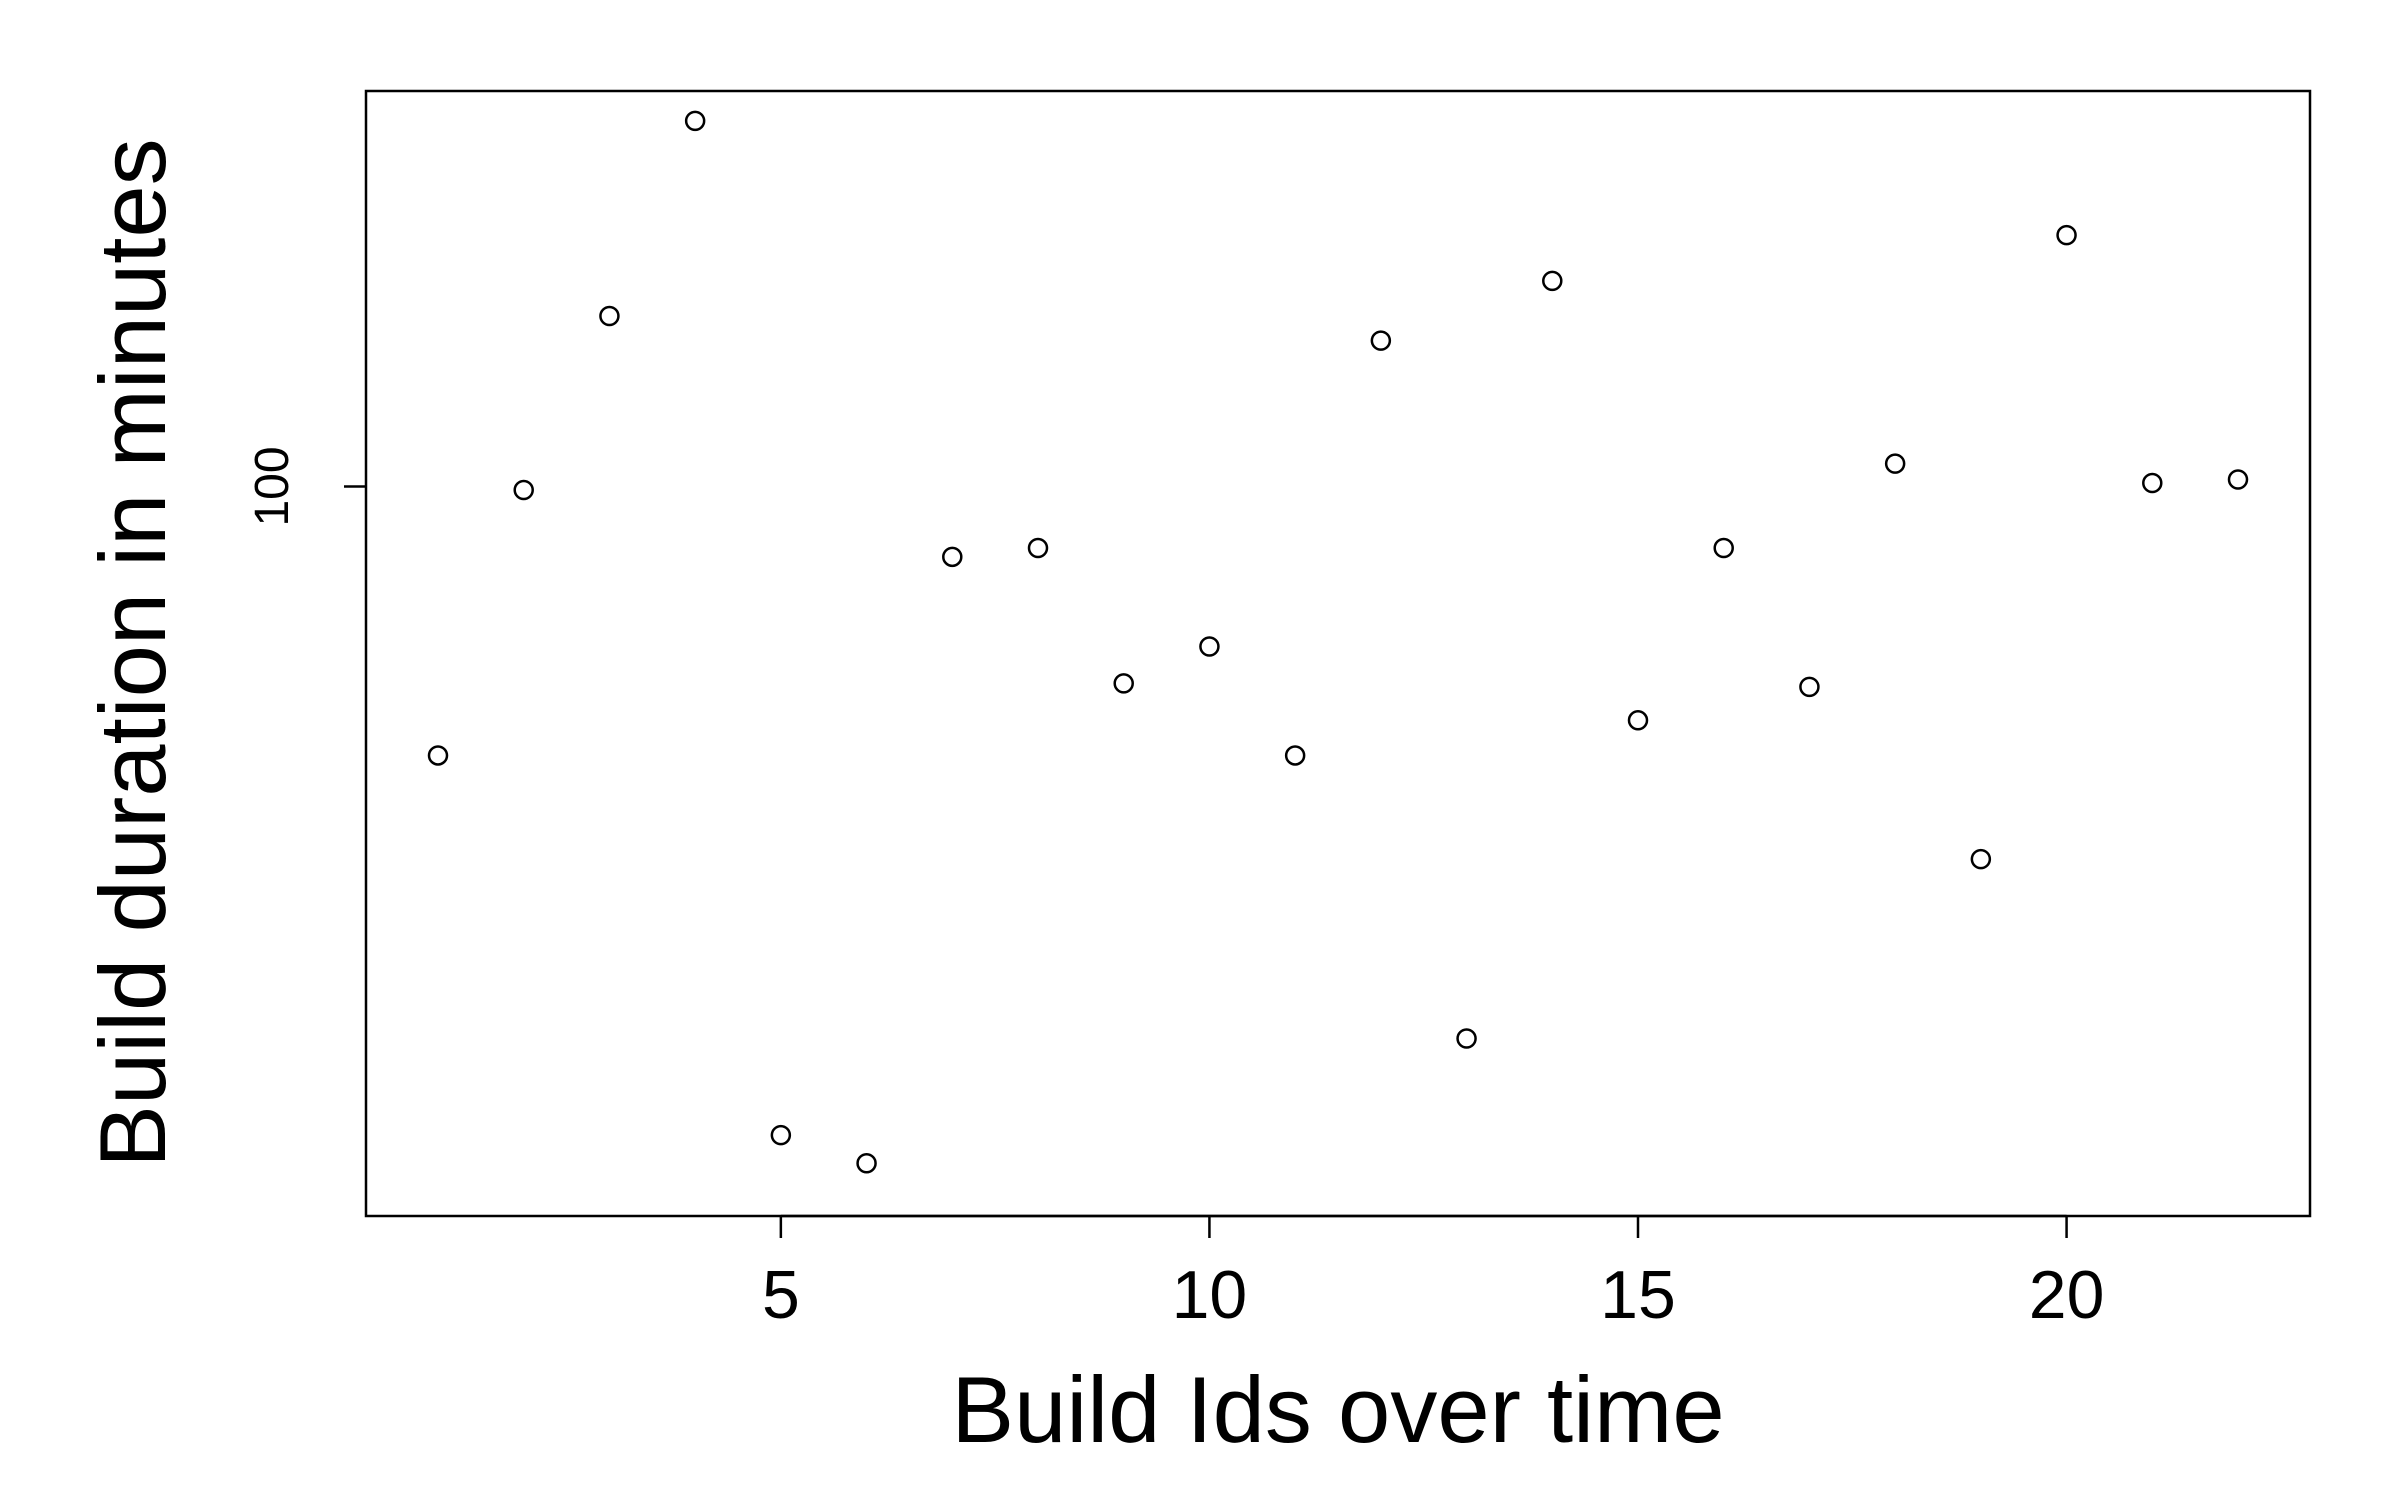 The width and height of the screenshot is (2400, 1500). I want to click on x-tick-label: 15, so click(1638, 1295).